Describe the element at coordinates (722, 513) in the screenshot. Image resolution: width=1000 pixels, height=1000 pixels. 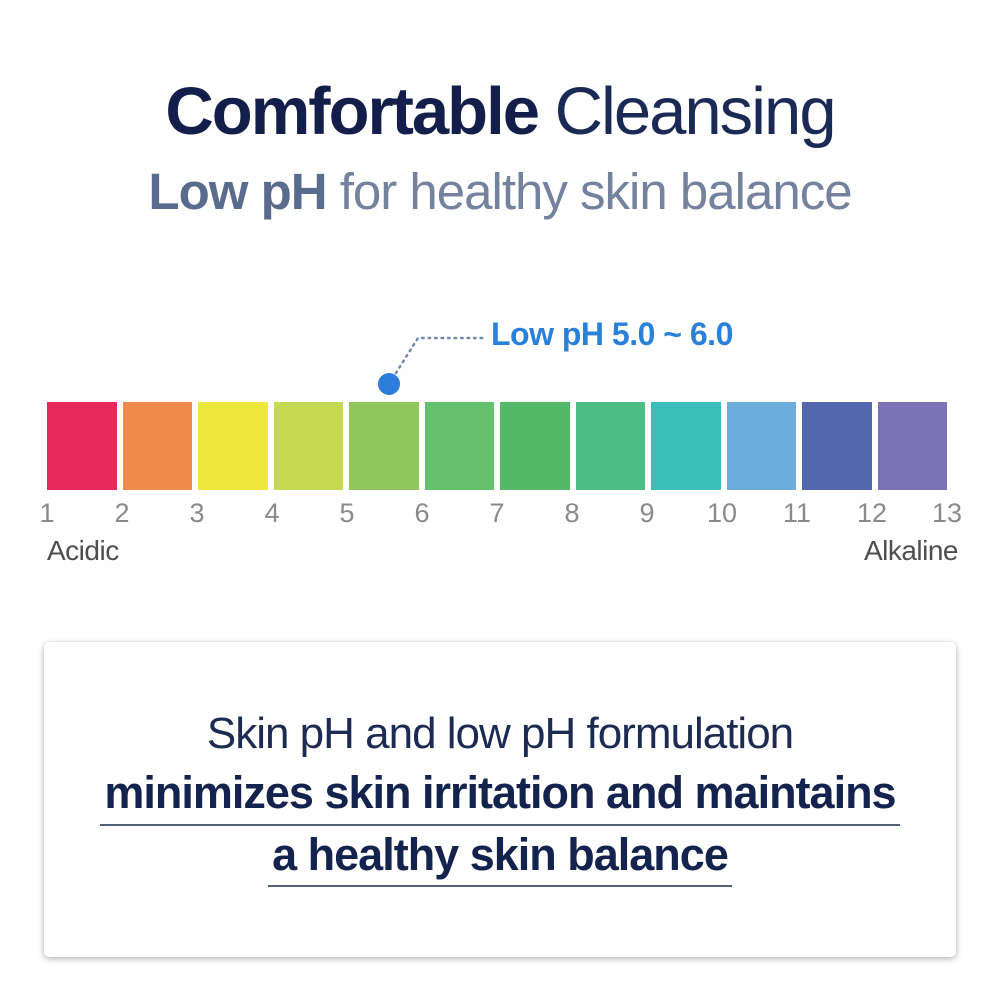
I see `ph-tick-label: 10` at that location.